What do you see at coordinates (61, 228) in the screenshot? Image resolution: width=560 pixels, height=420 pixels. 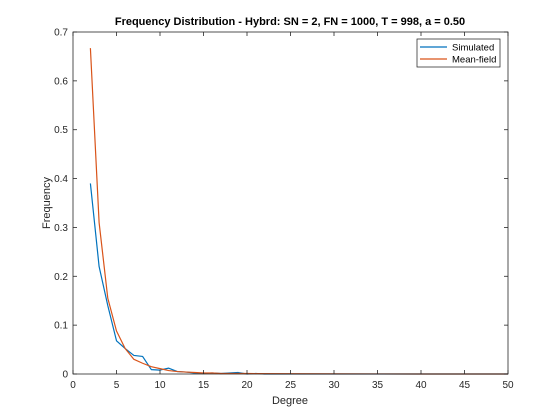 I see `y-tick-label: 0.3` at bounding box center [61, 228].